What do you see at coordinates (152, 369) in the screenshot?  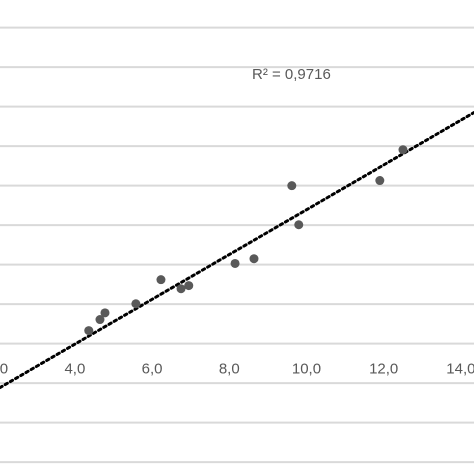 I see `x-tick-label: 6,0` at bounding box center [152, 369].